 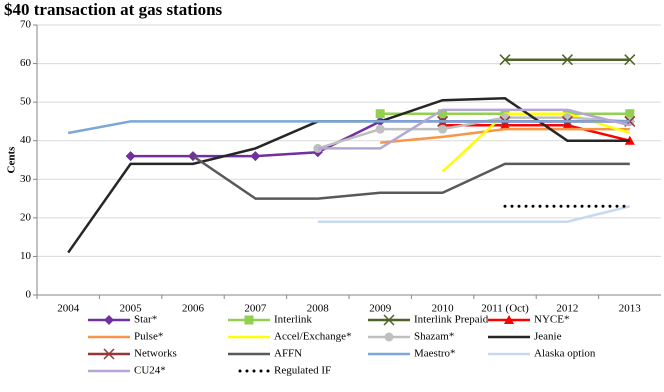 I want to click on legend-item: Alaska option, so click(x=542, y=354).